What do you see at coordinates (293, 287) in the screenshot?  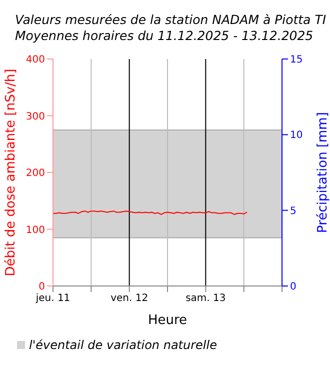 I see `y2-tick-label: 0` at bounding box center [293, 287].